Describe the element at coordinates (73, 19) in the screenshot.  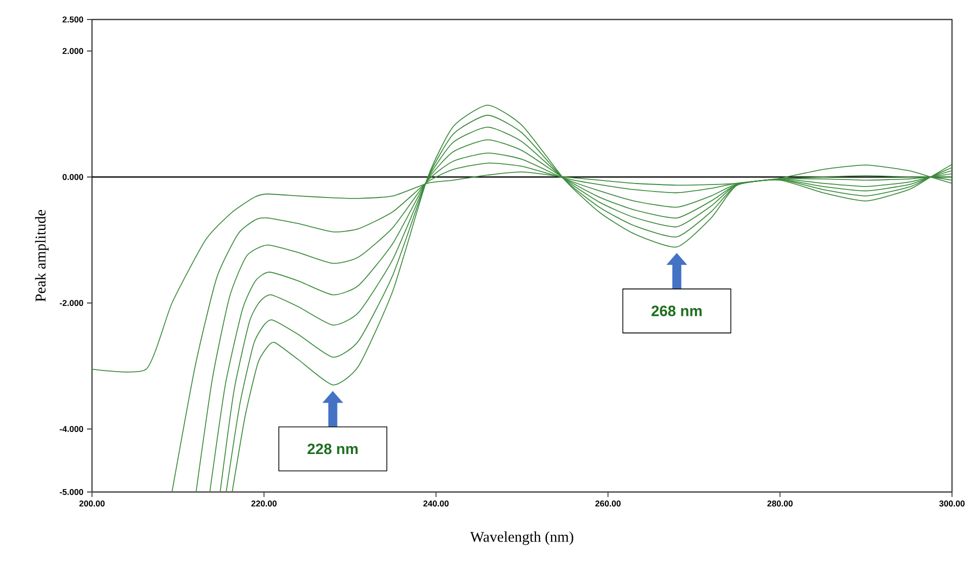
I see `y-tick-label: 2.500` at that location.